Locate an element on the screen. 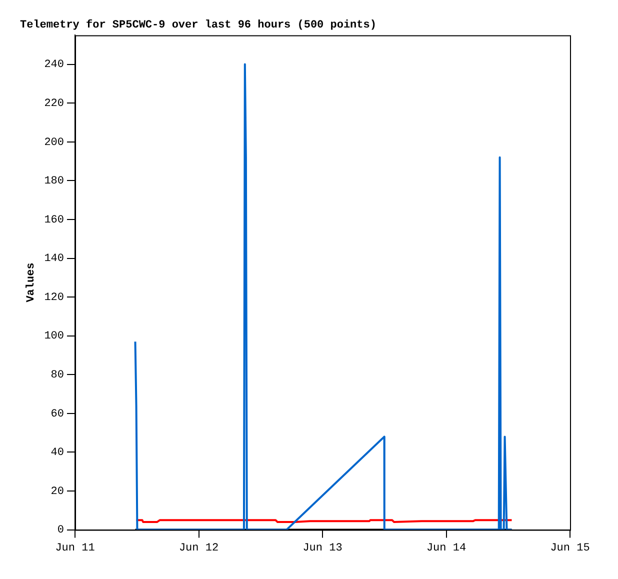 The image size is (618, 579). y-tick-label: 180 is located at coordinates (54, 182).